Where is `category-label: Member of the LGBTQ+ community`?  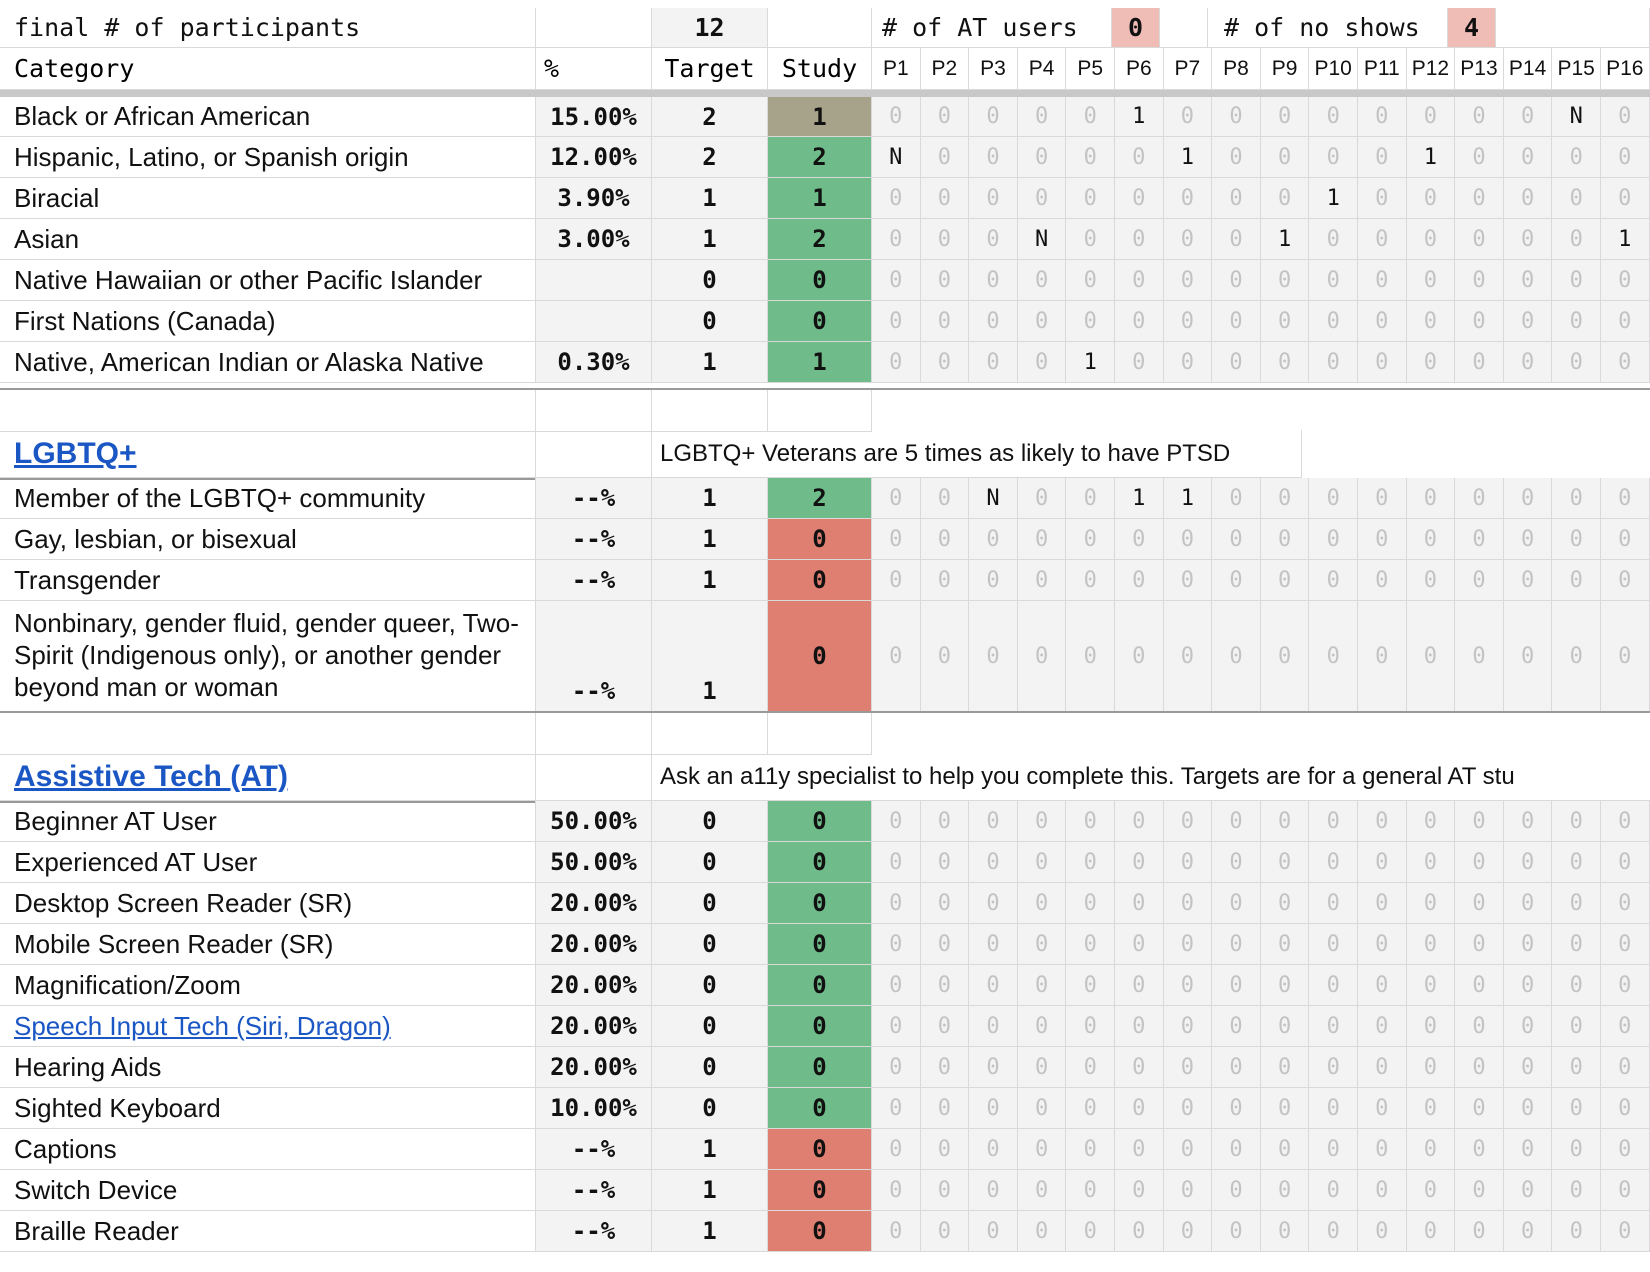 category-label: Member of the LGBTQ+ community is located at coordinates (268, 498).